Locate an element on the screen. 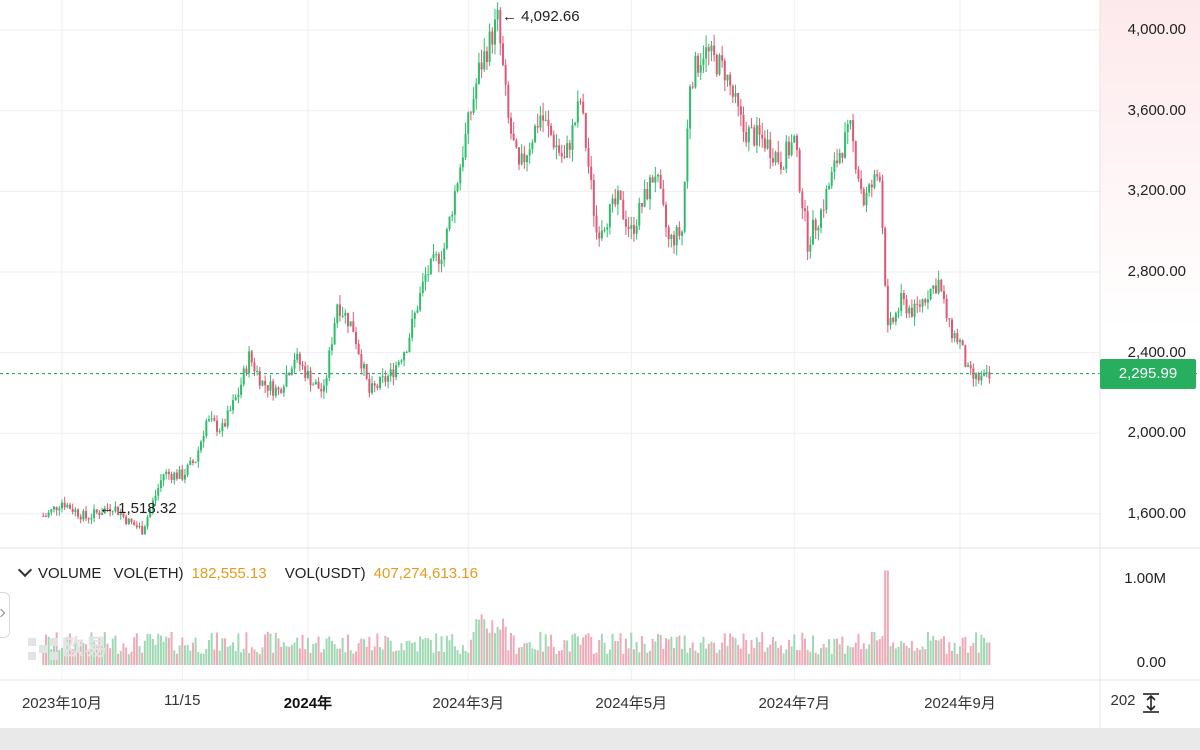 Image resolution: width=1200 pixels, height=750 pixels. x-tick-label: 2024年 is located at coordinates (308, 703).